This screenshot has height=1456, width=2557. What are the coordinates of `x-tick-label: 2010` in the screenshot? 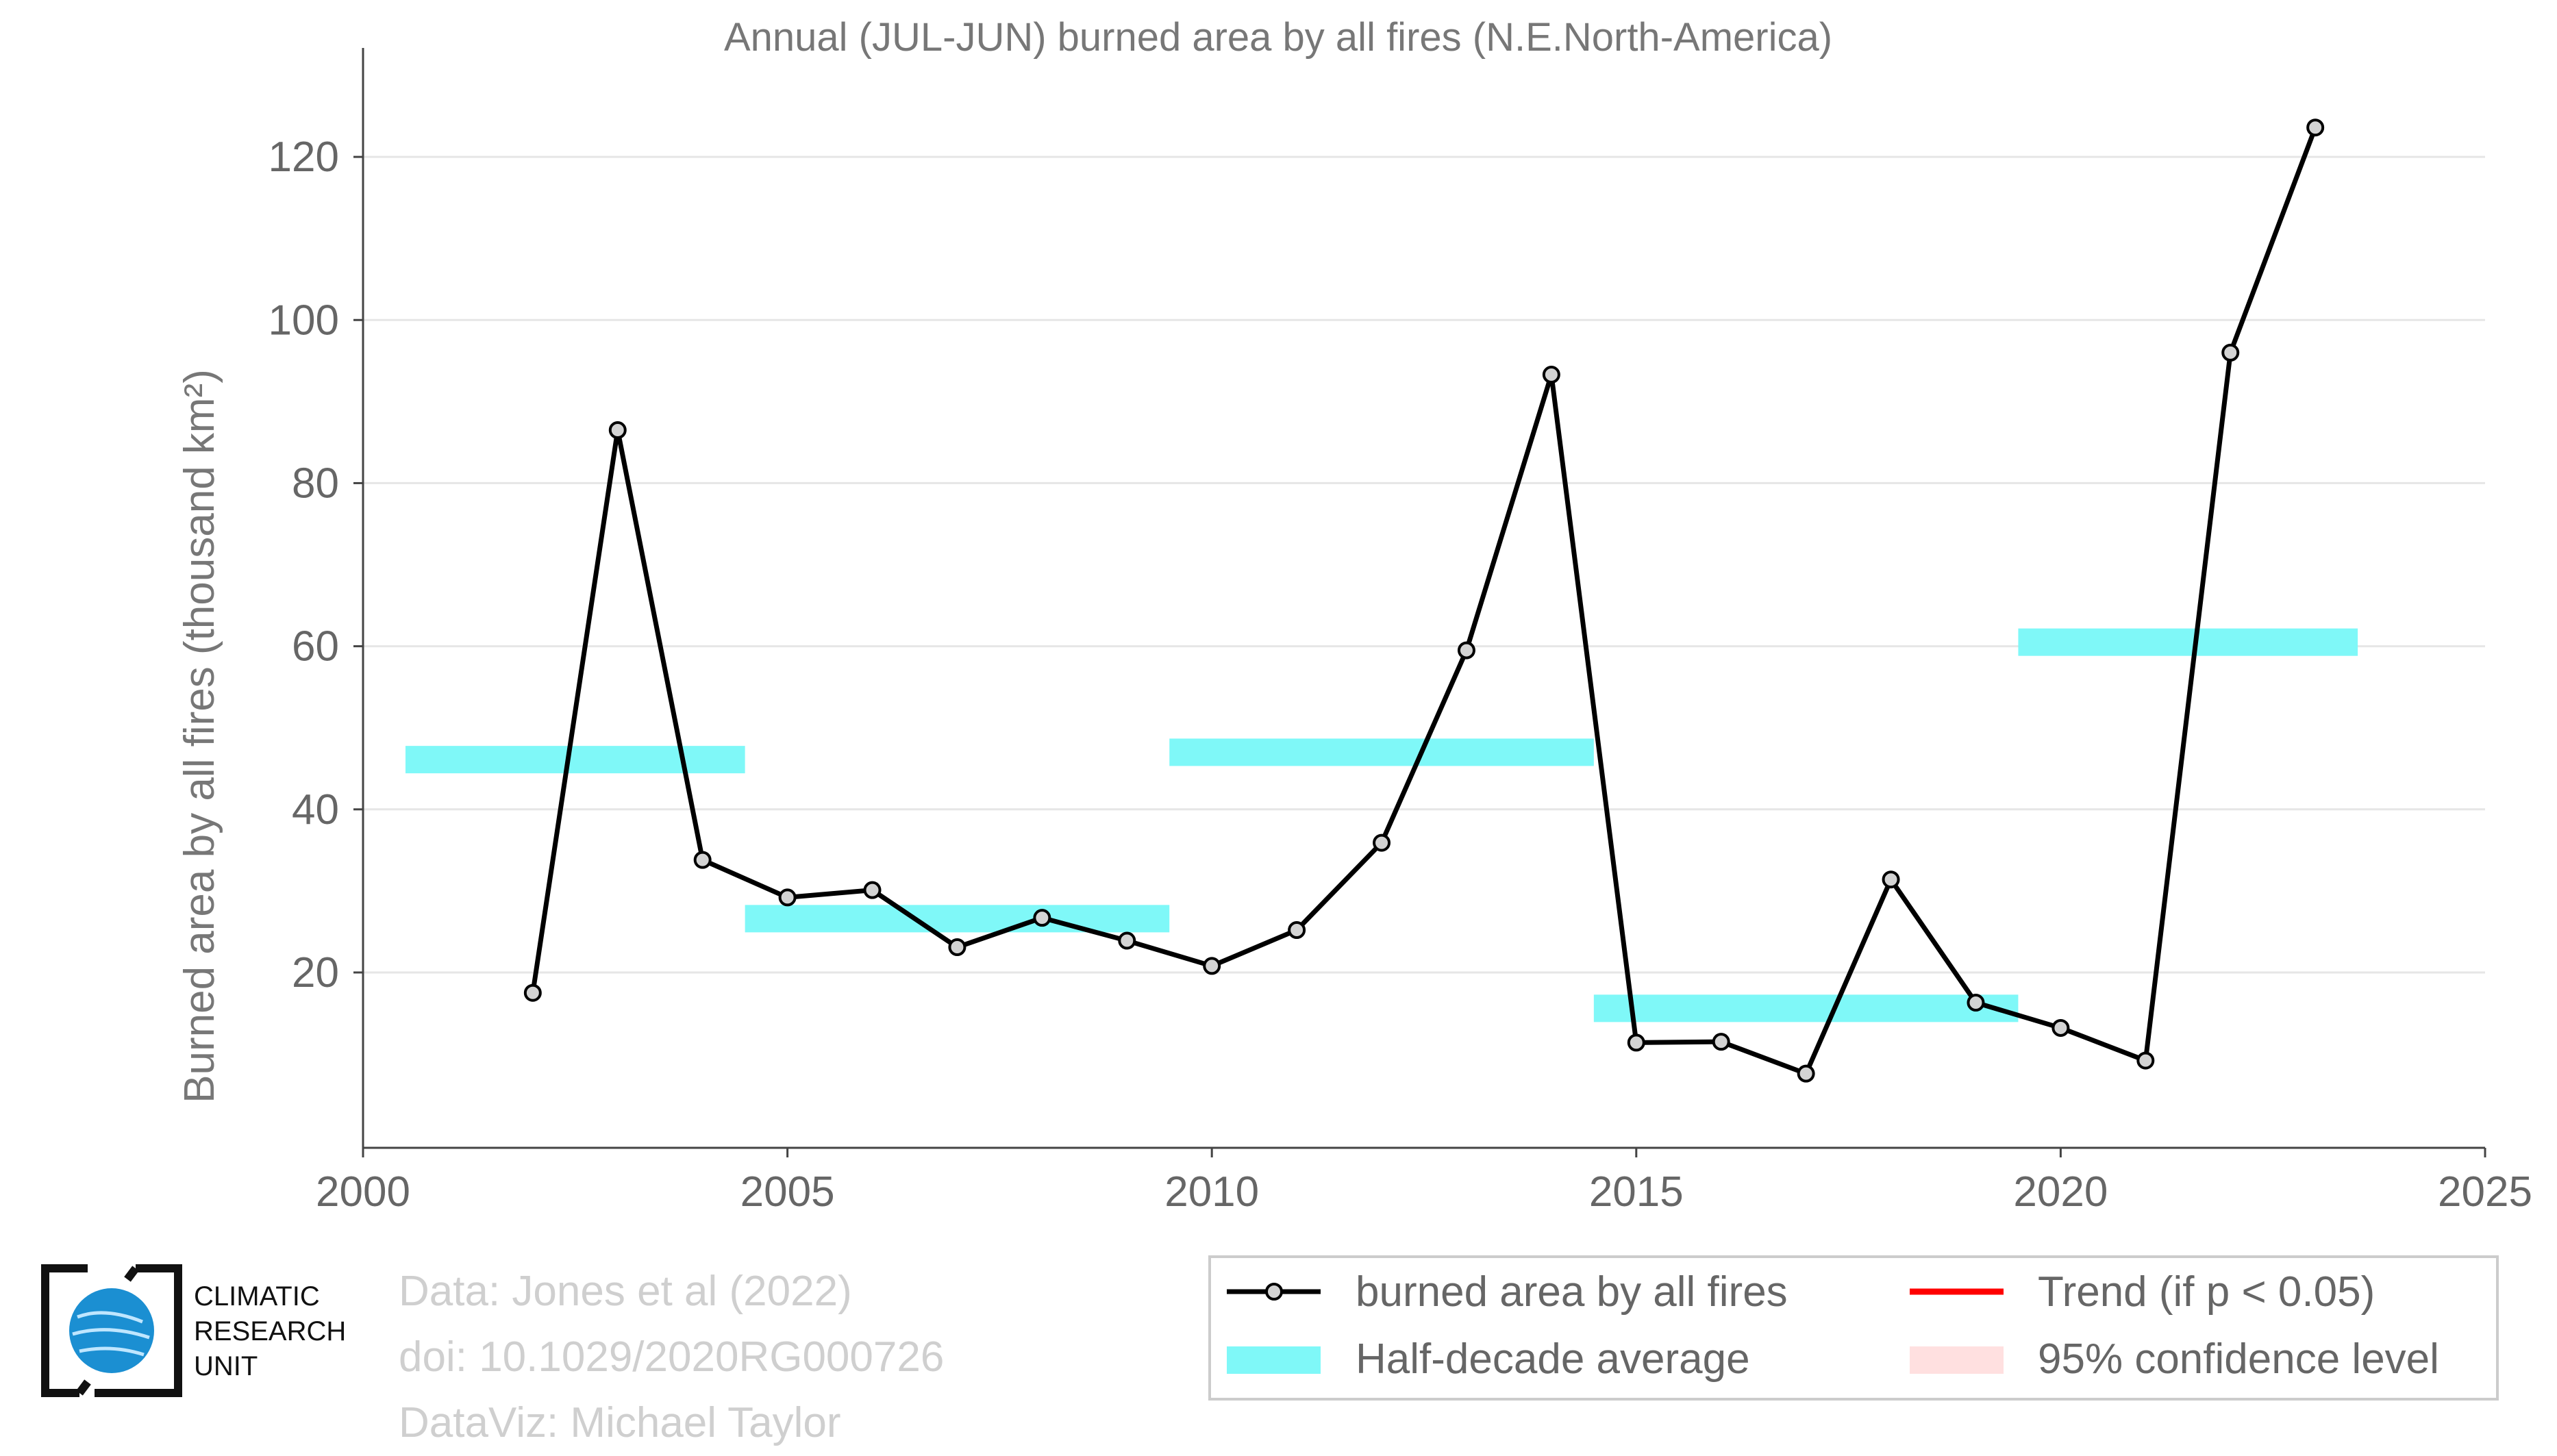 It's located at (1211, 1192).